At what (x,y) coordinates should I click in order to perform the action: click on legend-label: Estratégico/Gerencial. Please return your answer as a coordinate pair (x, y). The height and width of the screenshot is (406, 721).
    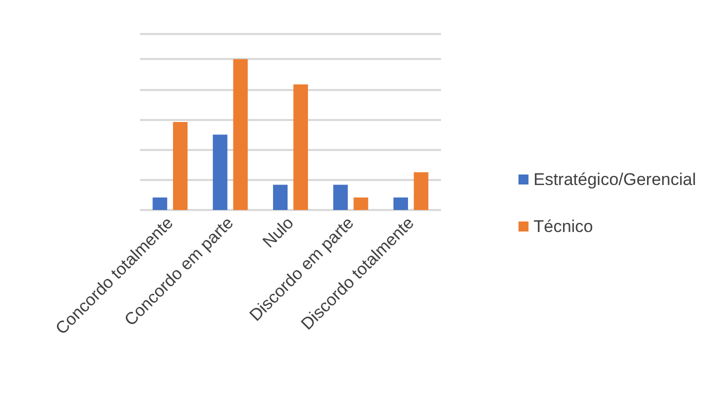
    Looking at the image, I should click on (614, 179).